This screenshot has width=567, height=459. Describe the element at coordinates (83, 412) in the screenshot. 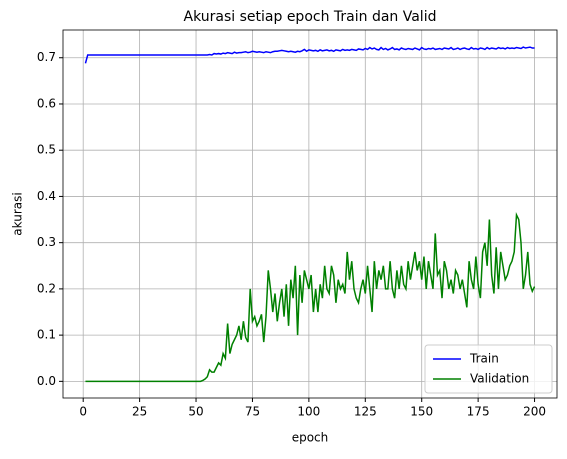

I see `x-tick-label: 0` at that location.